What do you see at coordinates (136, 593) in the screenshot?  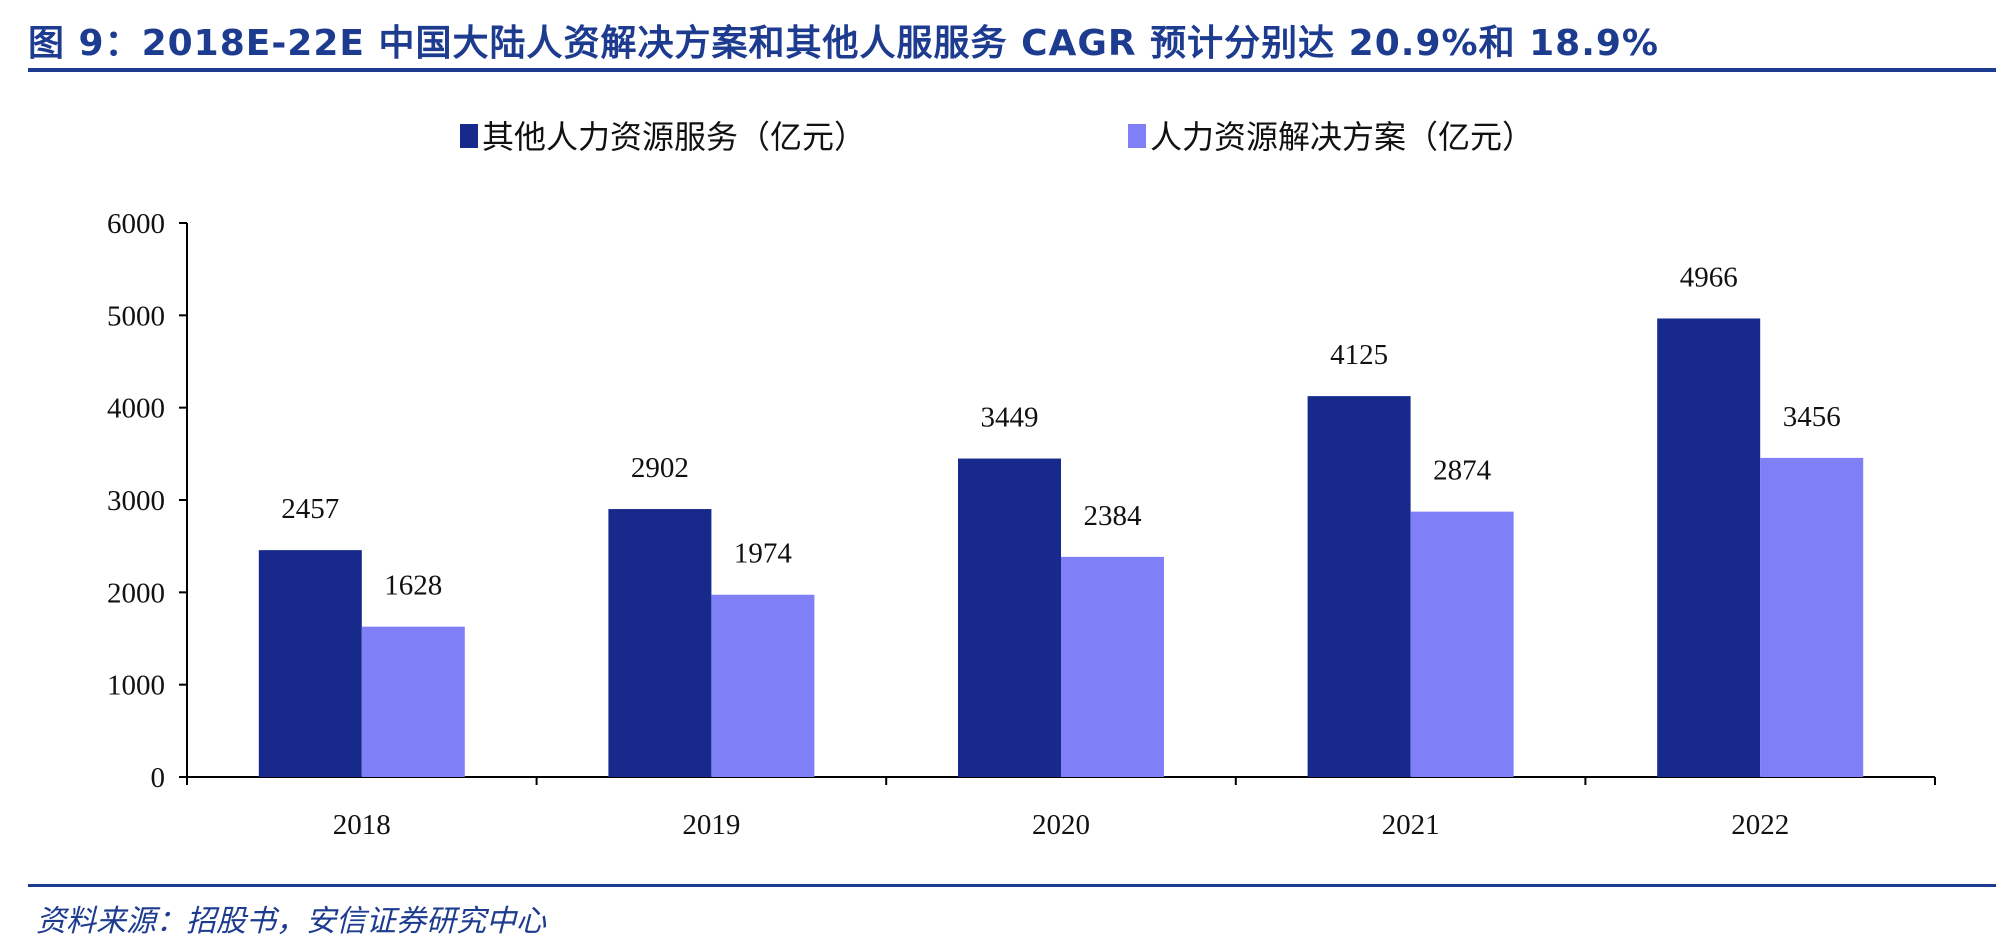 I see `y-tick-label: 2000` at bounding box center [136, 593].